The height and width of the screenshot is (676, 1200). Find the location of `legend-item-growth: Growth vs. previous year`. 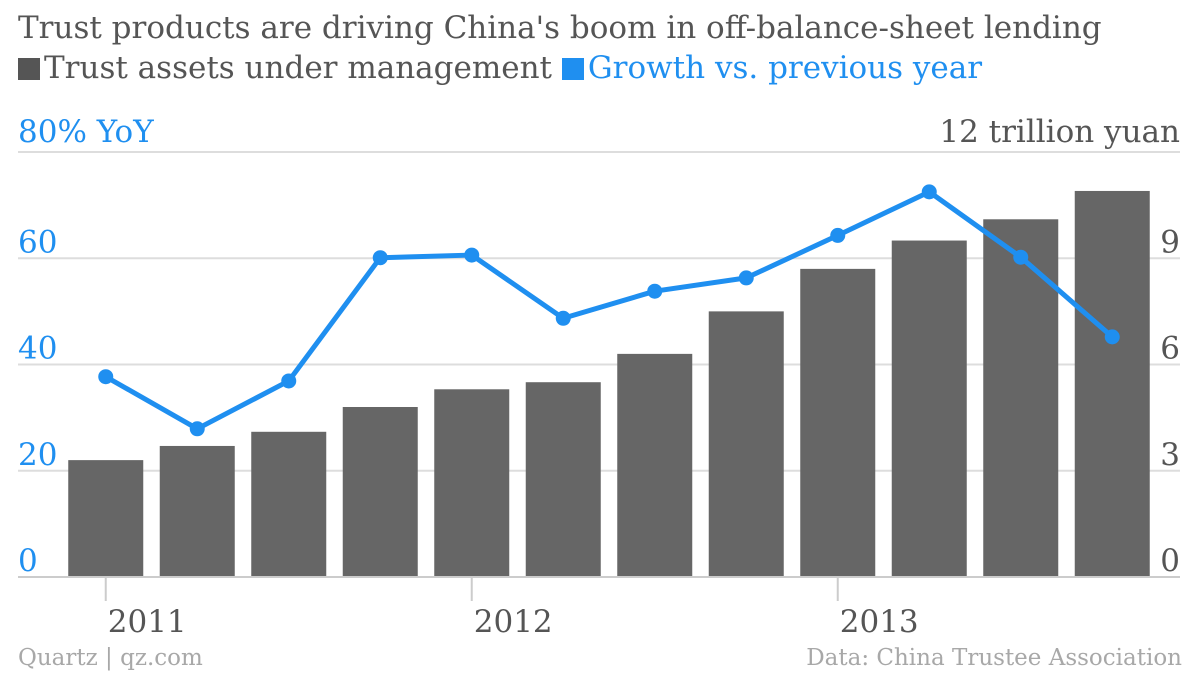

legend-item-growth: Growth vs. previous year is located at coordinates (772, 68).